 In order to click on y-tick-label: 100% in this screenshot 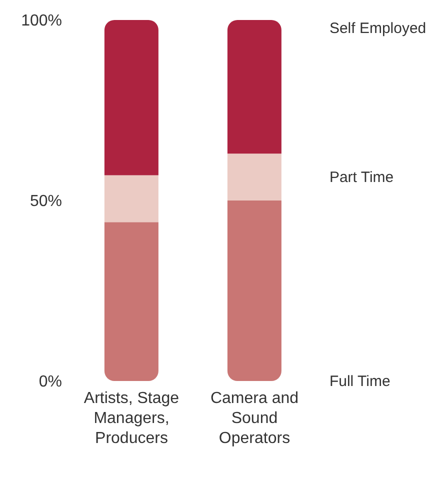, I will do `click(41, 21)`.